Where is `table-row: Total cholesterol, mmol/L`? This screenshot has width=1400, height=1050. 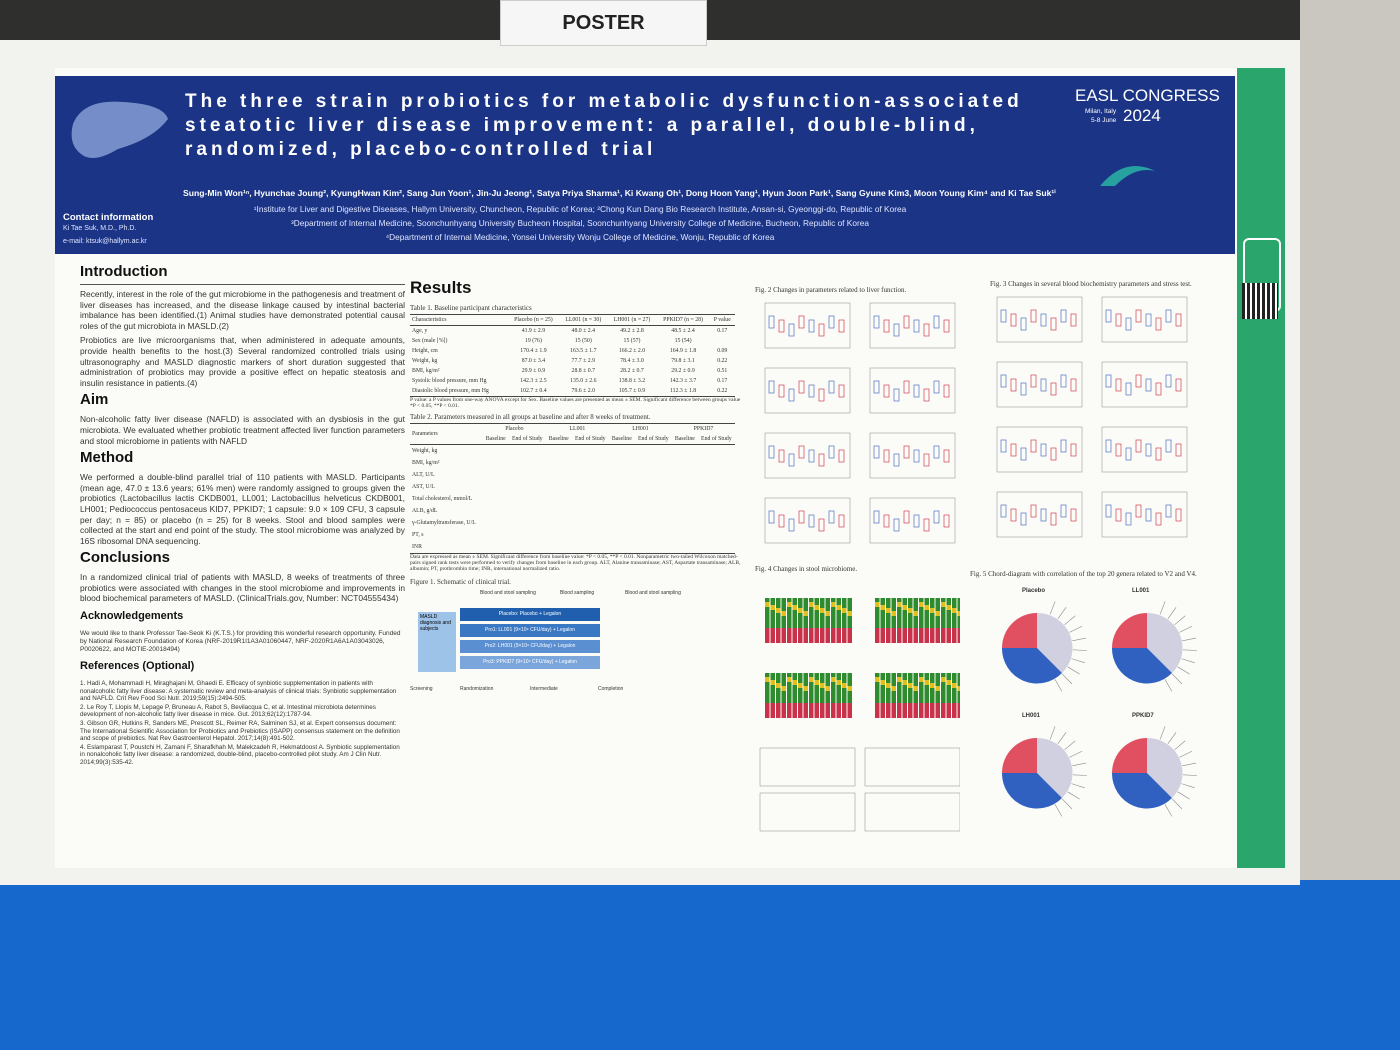
table-row: Total cholesterol, mmol/L is located at coordinates (572, 499).